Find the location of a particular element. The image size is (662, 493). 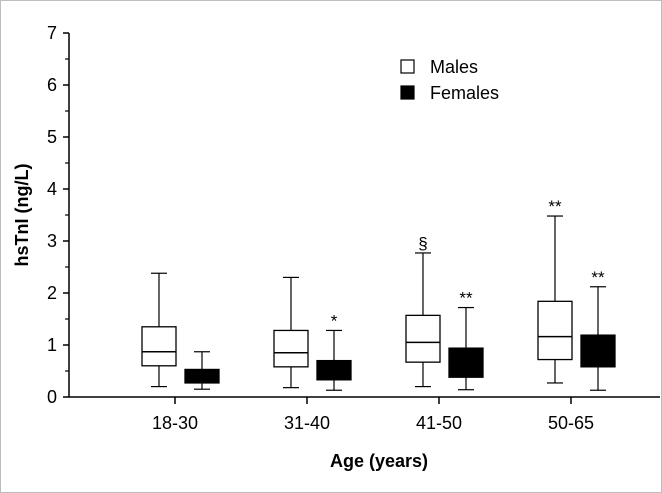

legend-swatch-females is located at coordinates (407, 92).